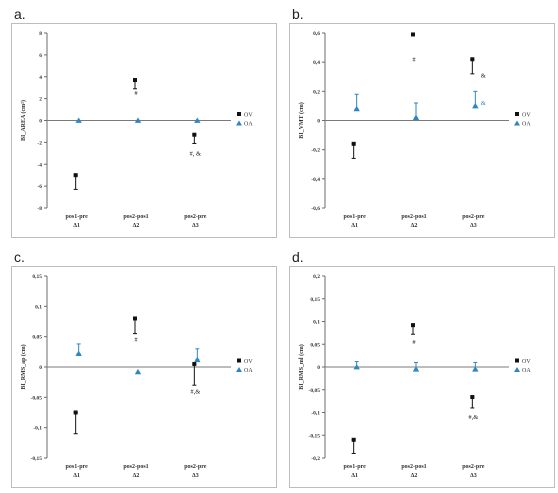 The width and height of the screenshot is (558, 493). Describe the element at coordinates (40, 78) in the screenshot. I see `y-tick-label: 4` at that location.